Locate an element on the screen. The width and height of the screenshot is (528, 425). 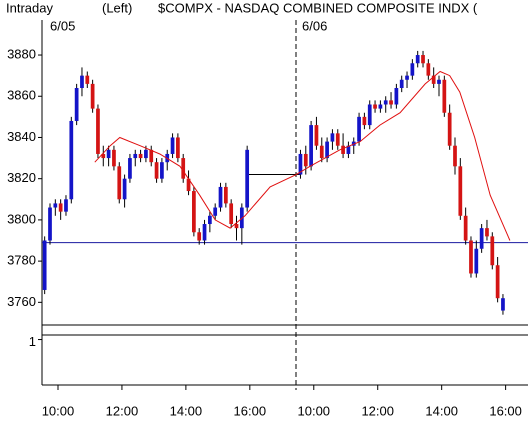
y-tick-label: 1 is located at coordinates (32, 341).